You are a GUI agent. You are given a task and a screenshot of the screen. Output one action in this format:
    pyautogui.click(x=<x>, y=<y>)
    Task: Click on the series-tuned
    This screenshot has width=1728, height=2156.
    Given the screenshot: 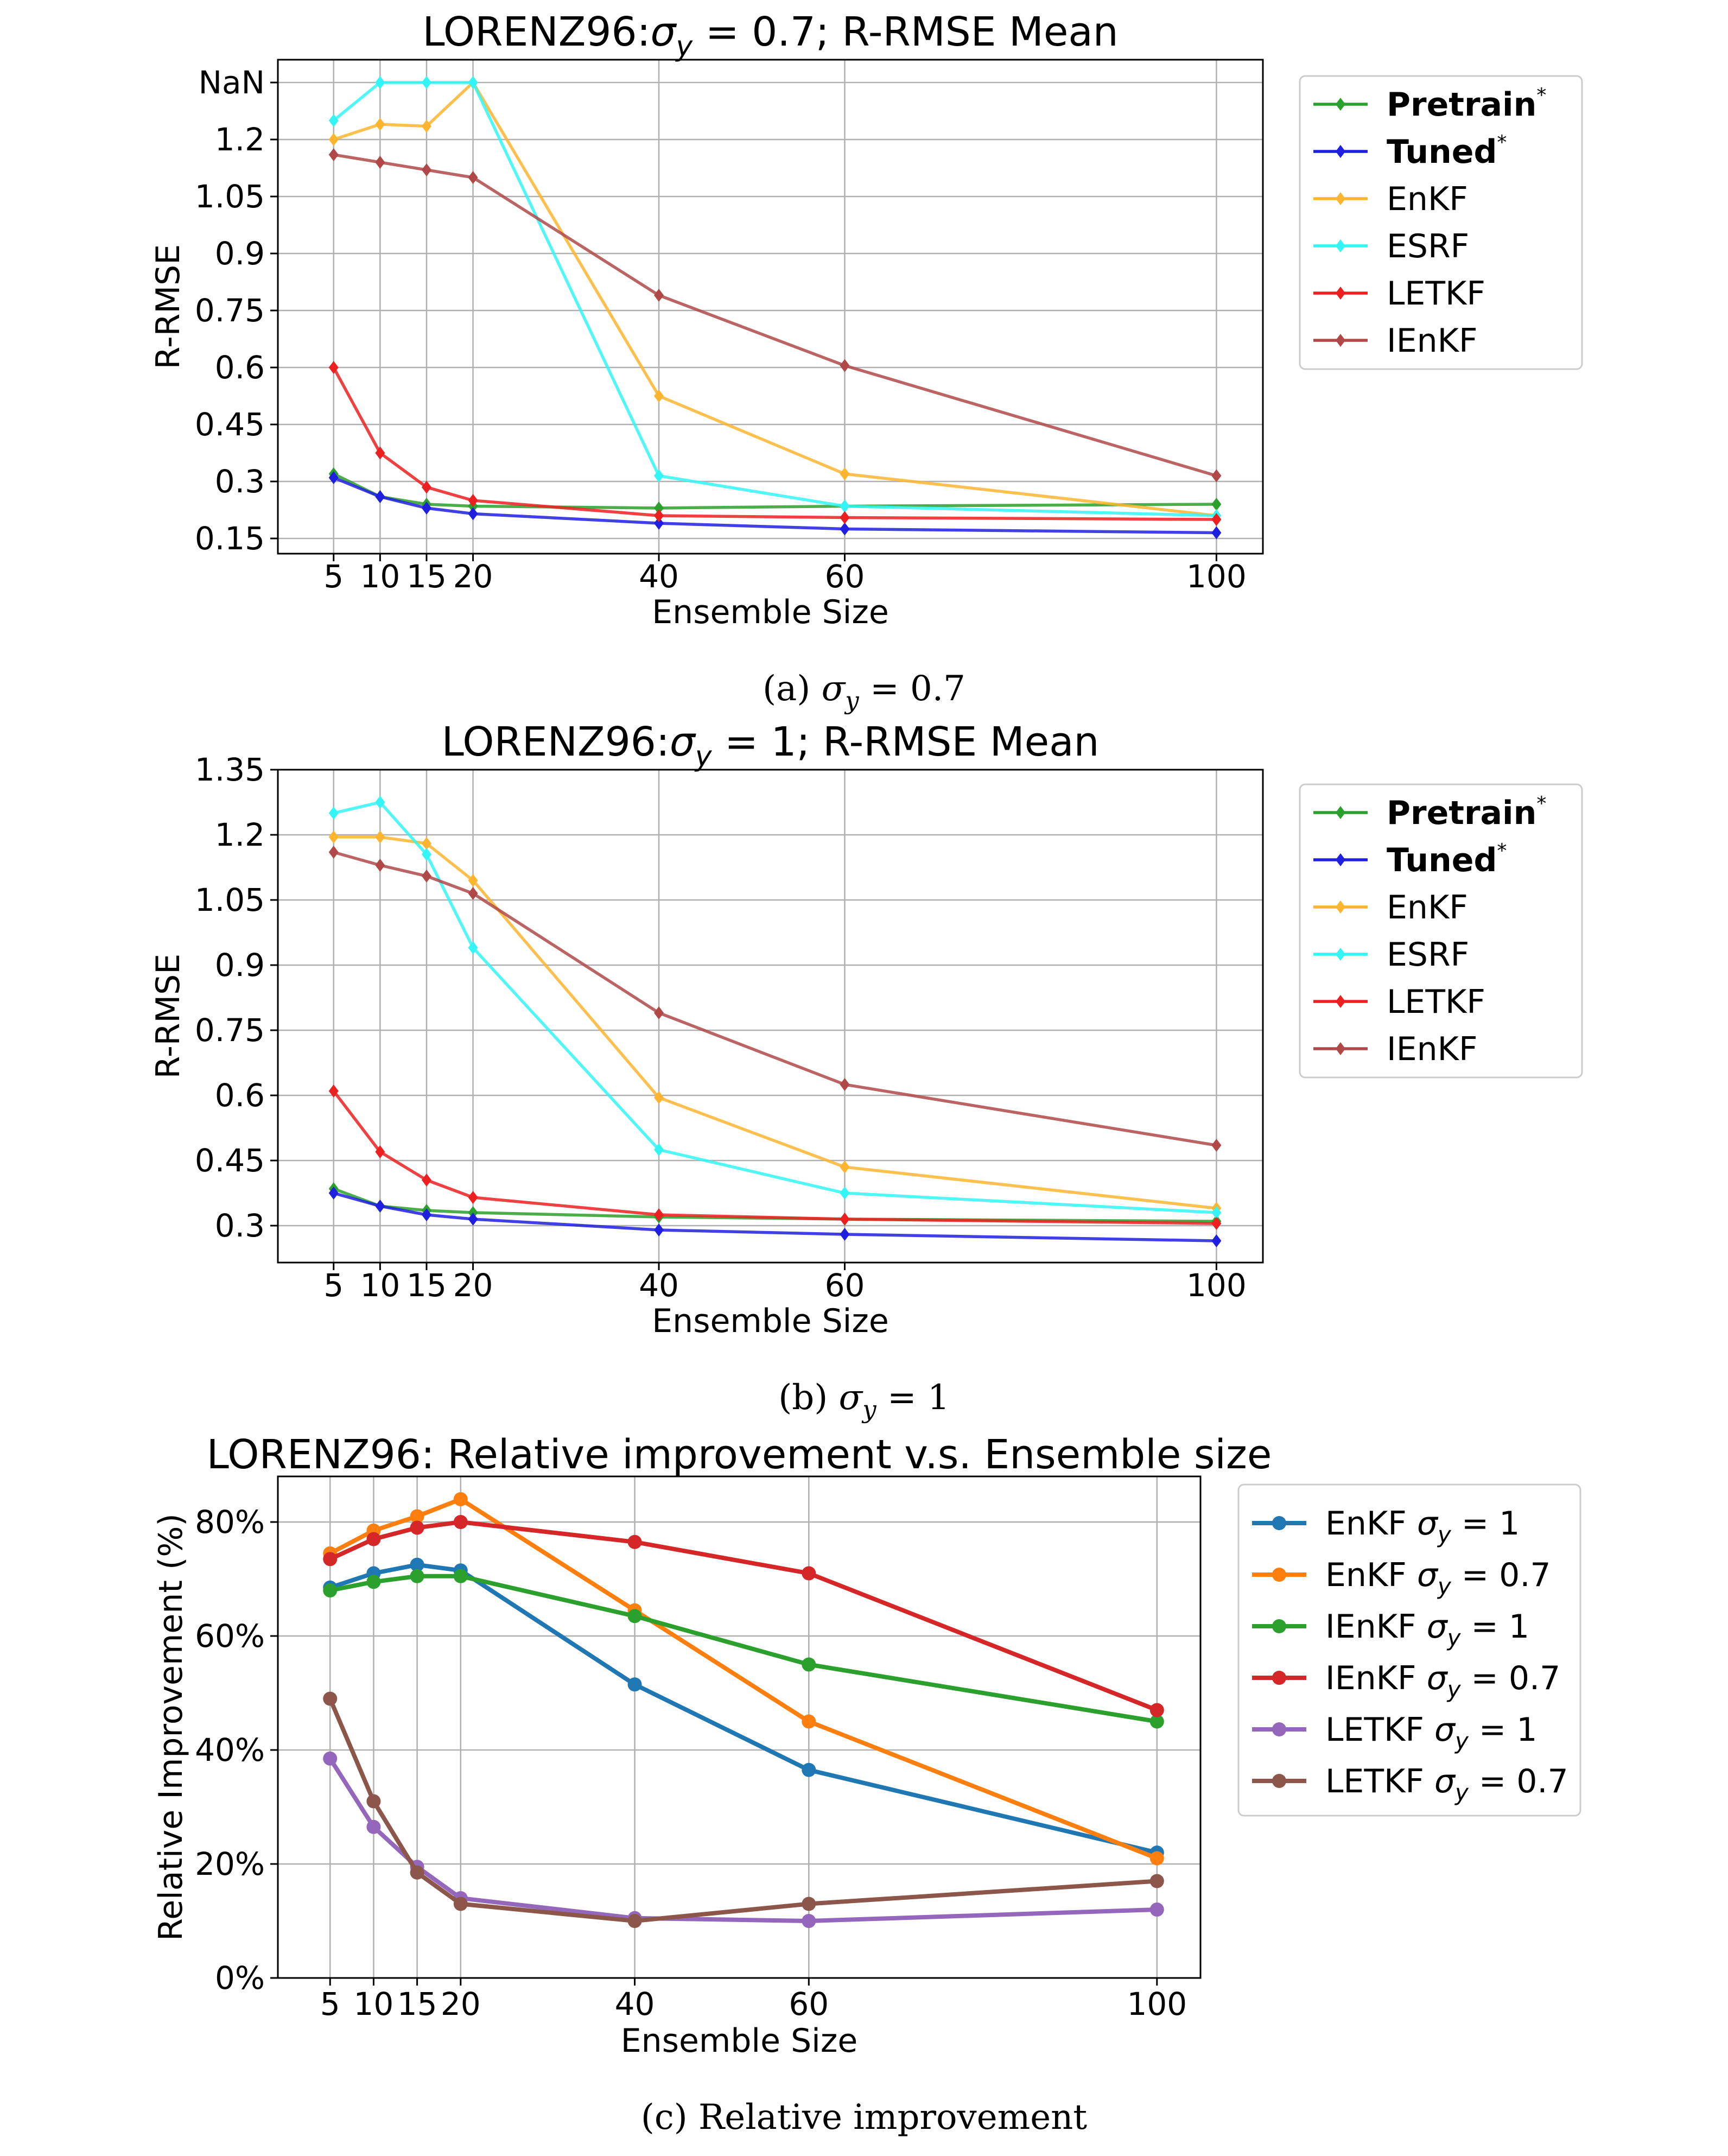 What is the action you would take?
    pyautogui.click(x=775, y=505)
    